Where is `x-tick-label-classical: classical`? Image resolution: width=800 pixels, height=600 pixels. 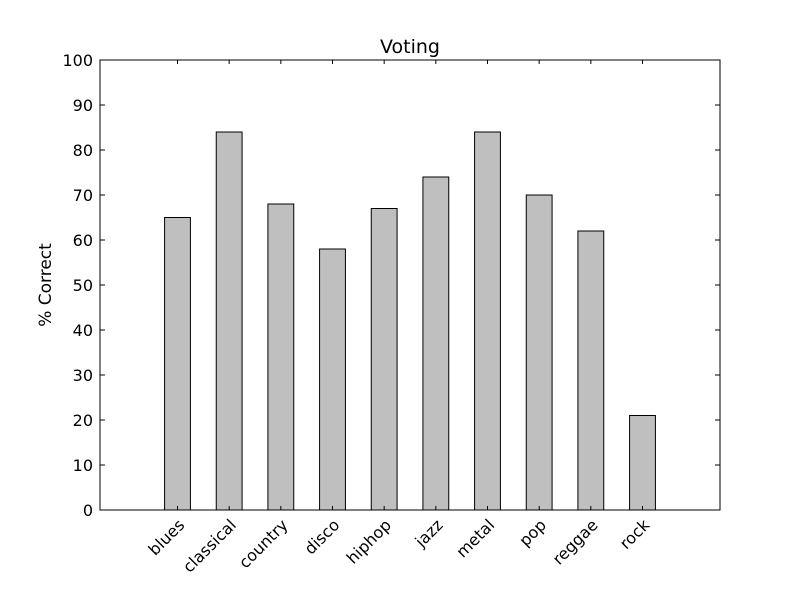
x-tick-label-classical: classical is located at coordinates (209, 545).